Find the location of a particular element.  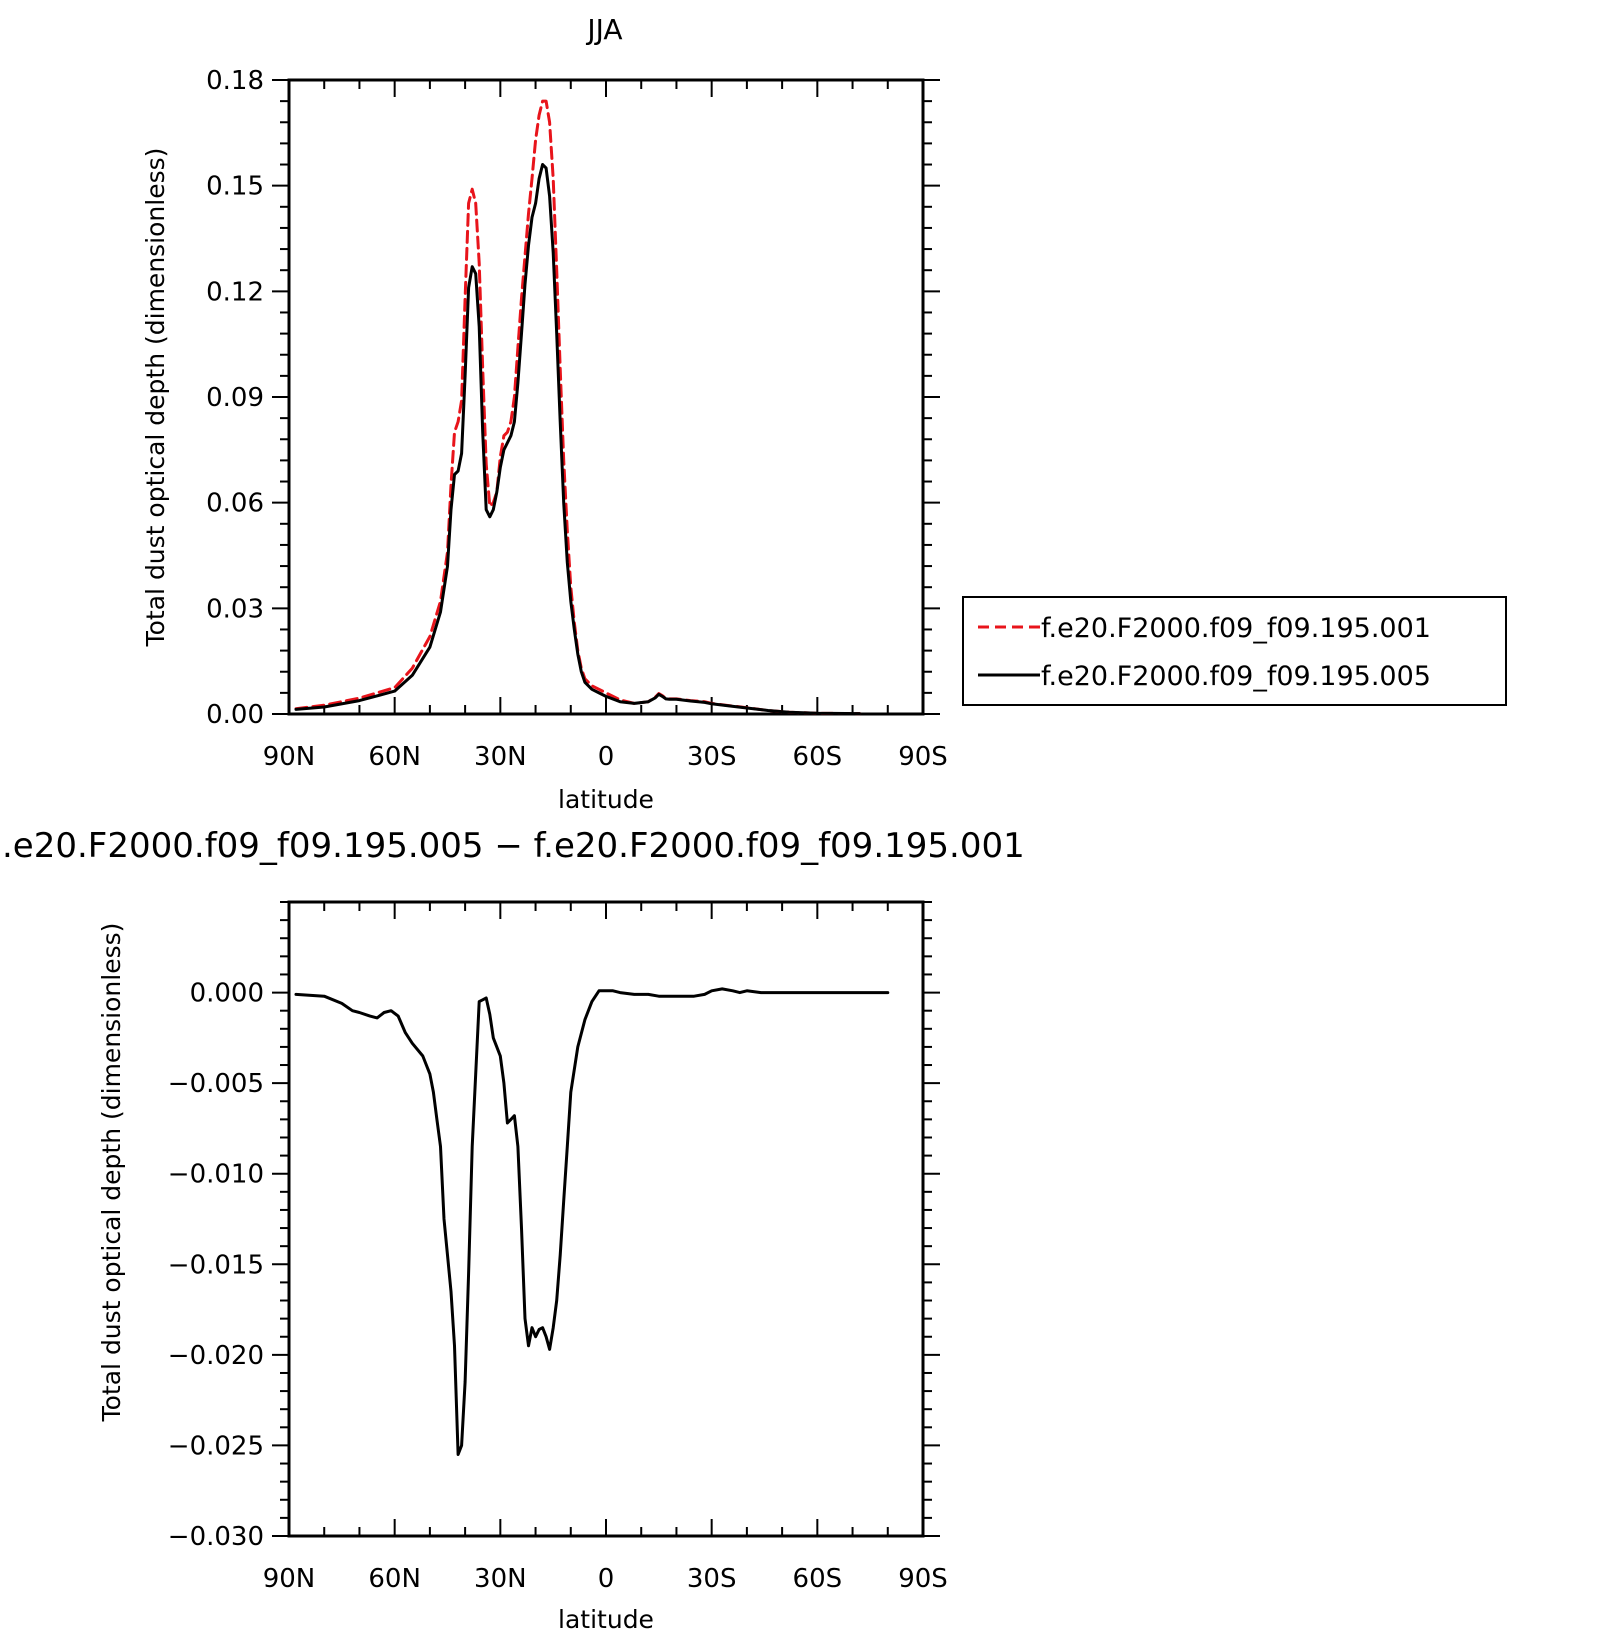

top-series-lines is located at coordinates (578, 407).